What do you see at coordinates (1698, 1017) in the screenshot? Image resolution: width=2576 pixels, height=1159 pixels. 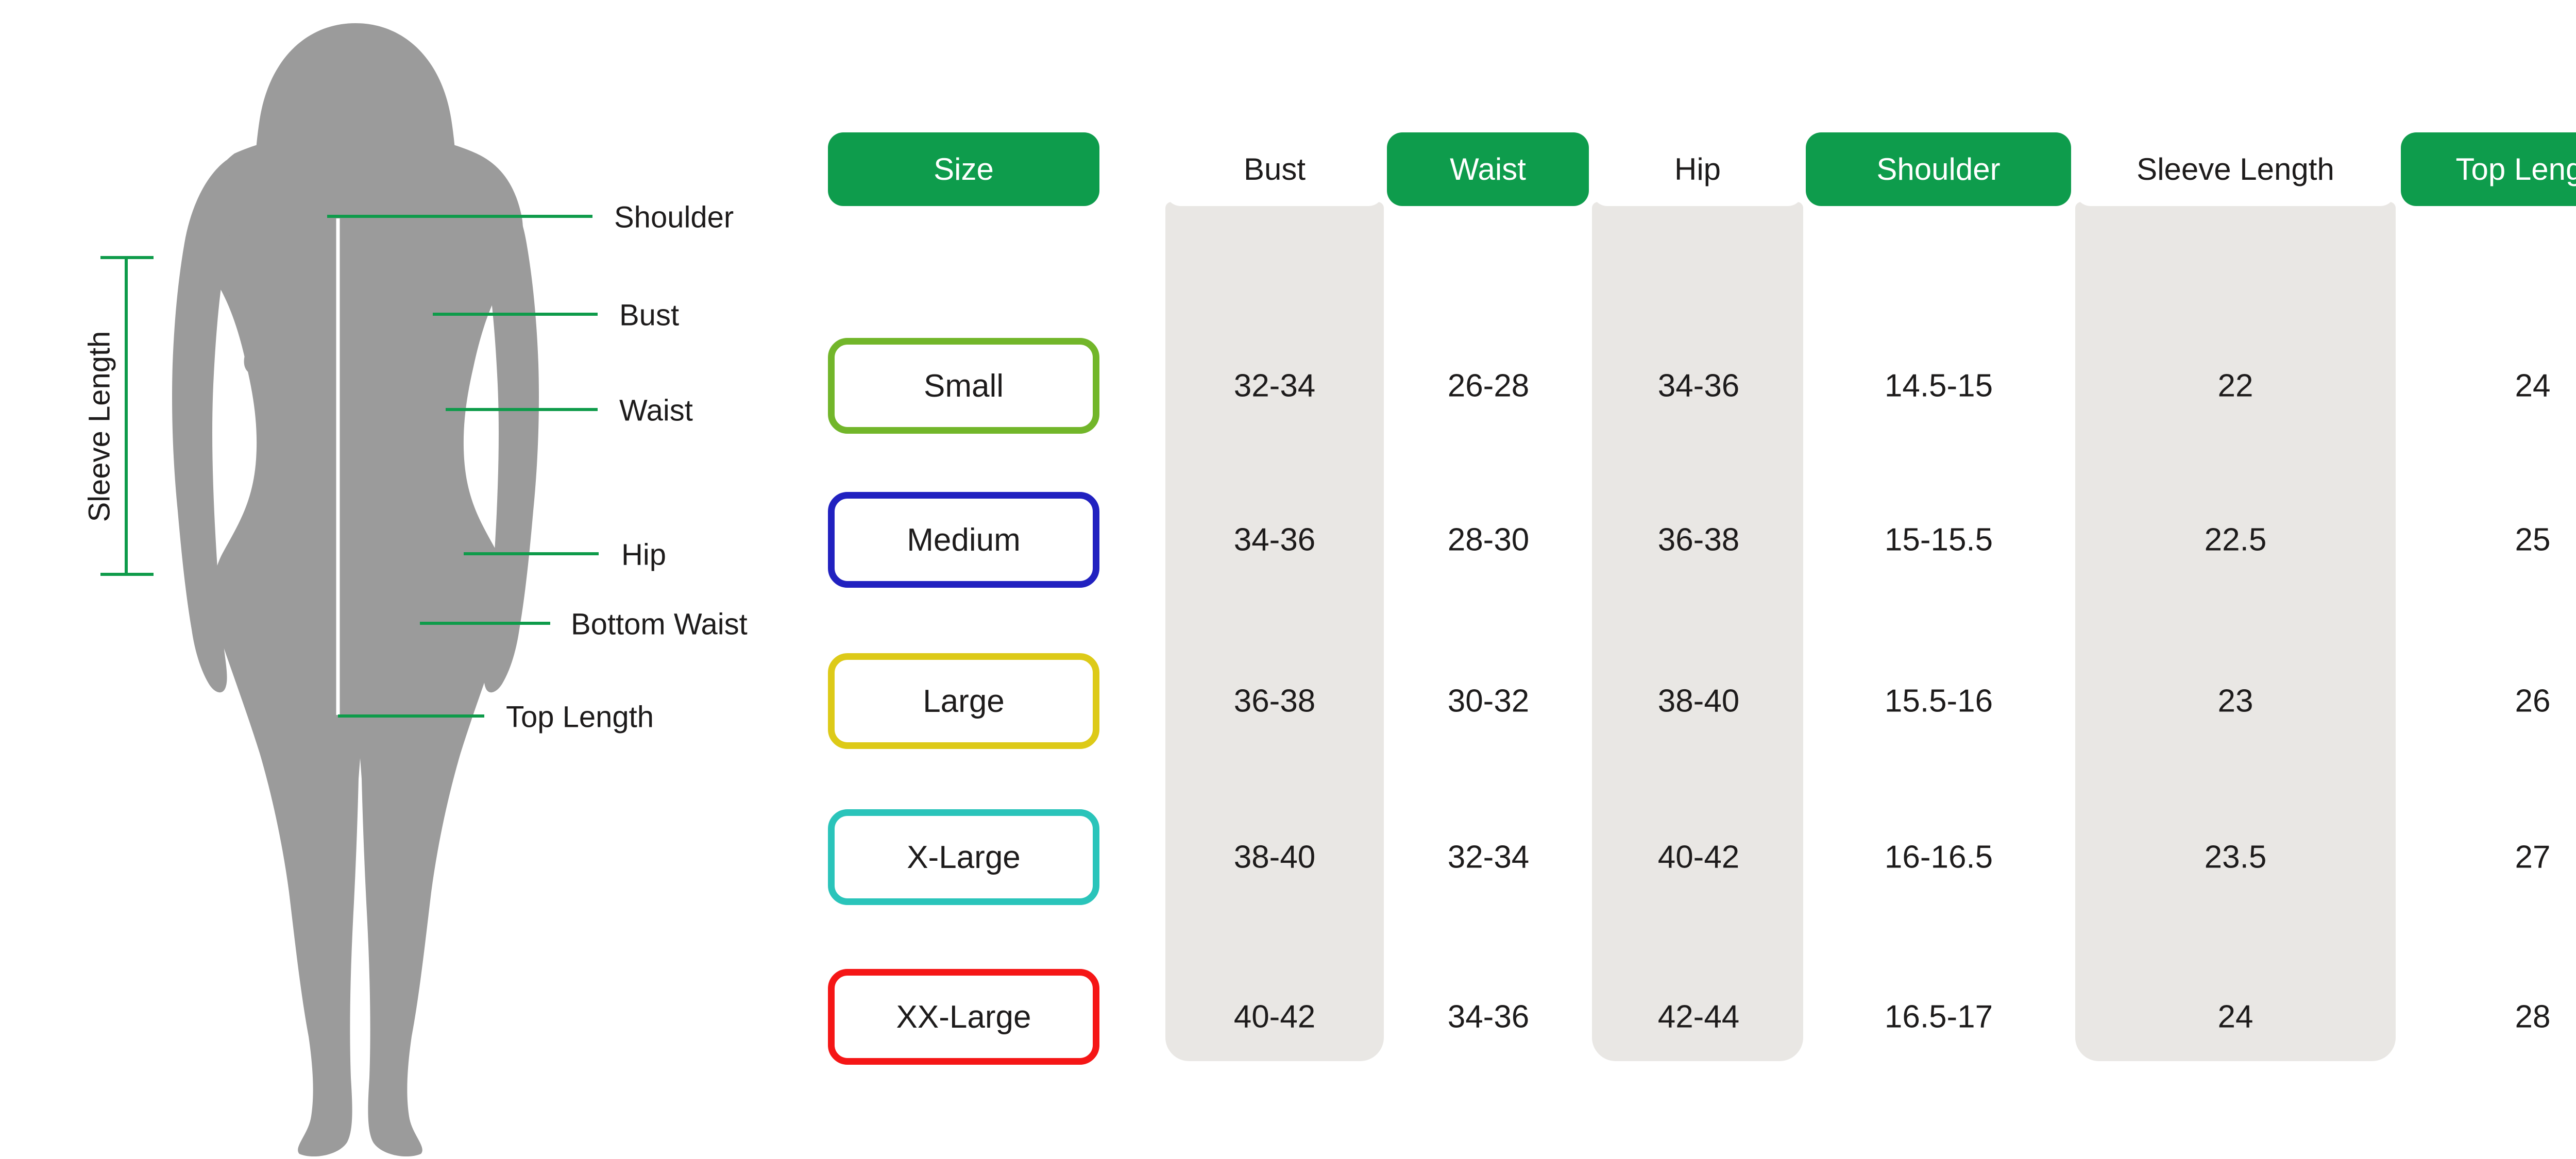 I see `cell-xxlarge-hip: 42-44` at bounding box center [1698, 1017].